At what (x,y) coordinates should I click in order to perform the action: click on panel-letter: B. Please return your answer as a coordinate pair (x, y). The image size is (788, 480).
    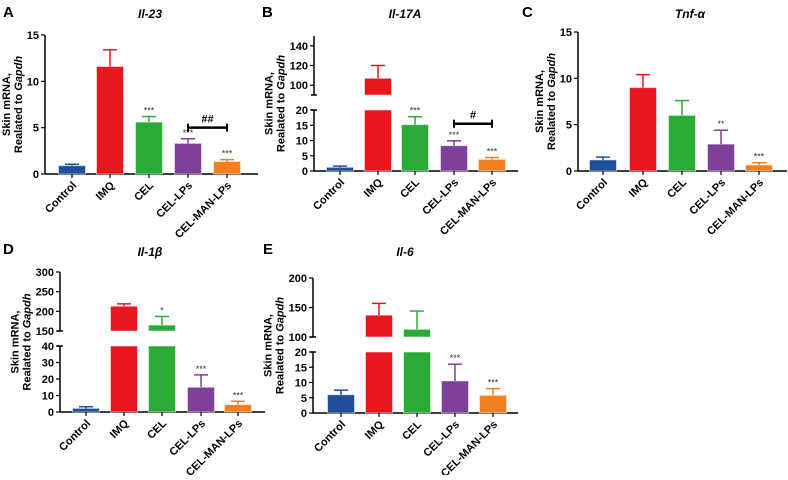
    Looking at the image, I should click on (267, 12).